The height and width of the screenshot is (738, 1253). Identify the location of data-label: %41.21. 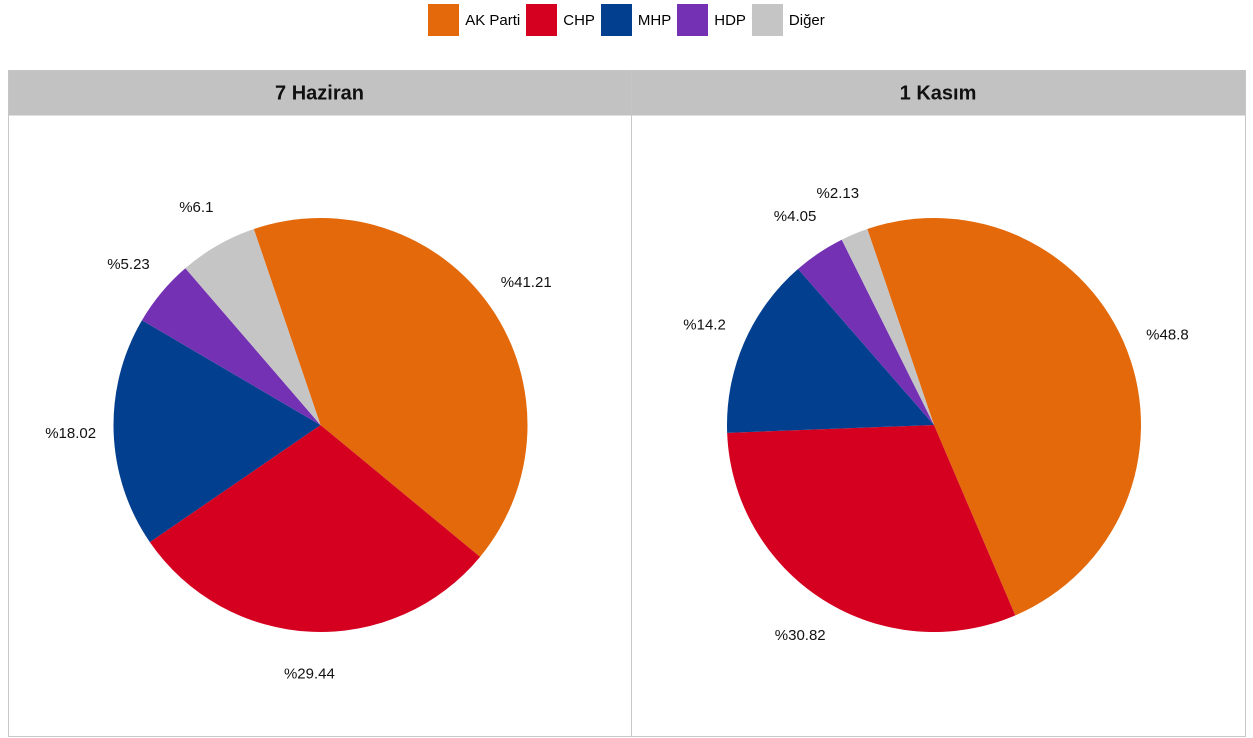
(526, 282).